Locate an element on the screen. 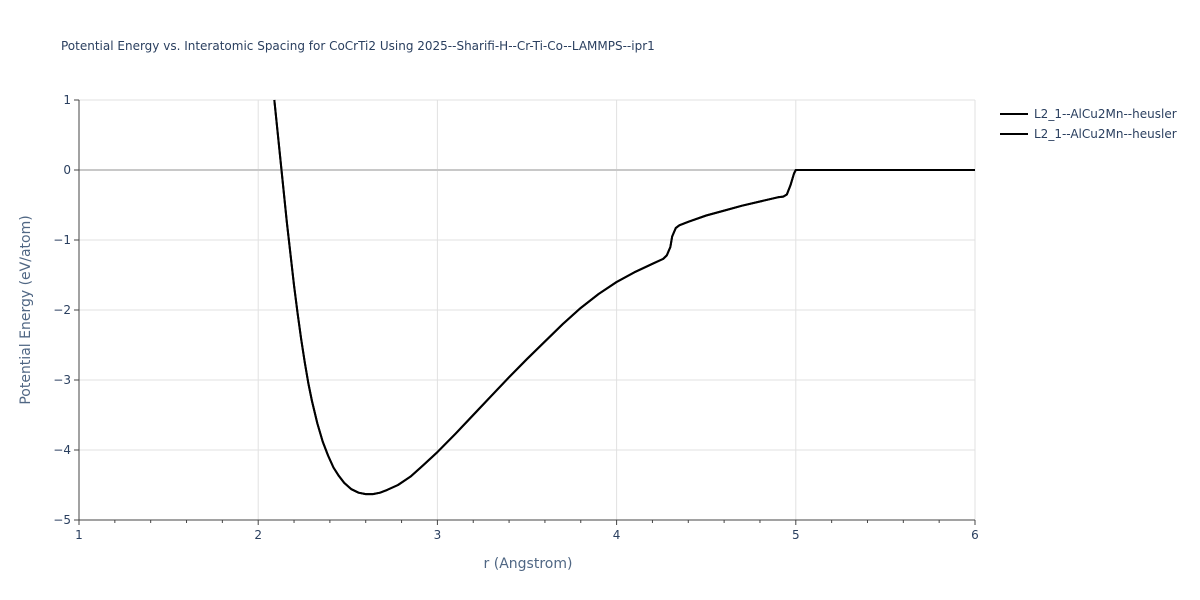 This screenshot has height=600, width=1200. x-tick-label: 5 is located at coordinates (796, 535).